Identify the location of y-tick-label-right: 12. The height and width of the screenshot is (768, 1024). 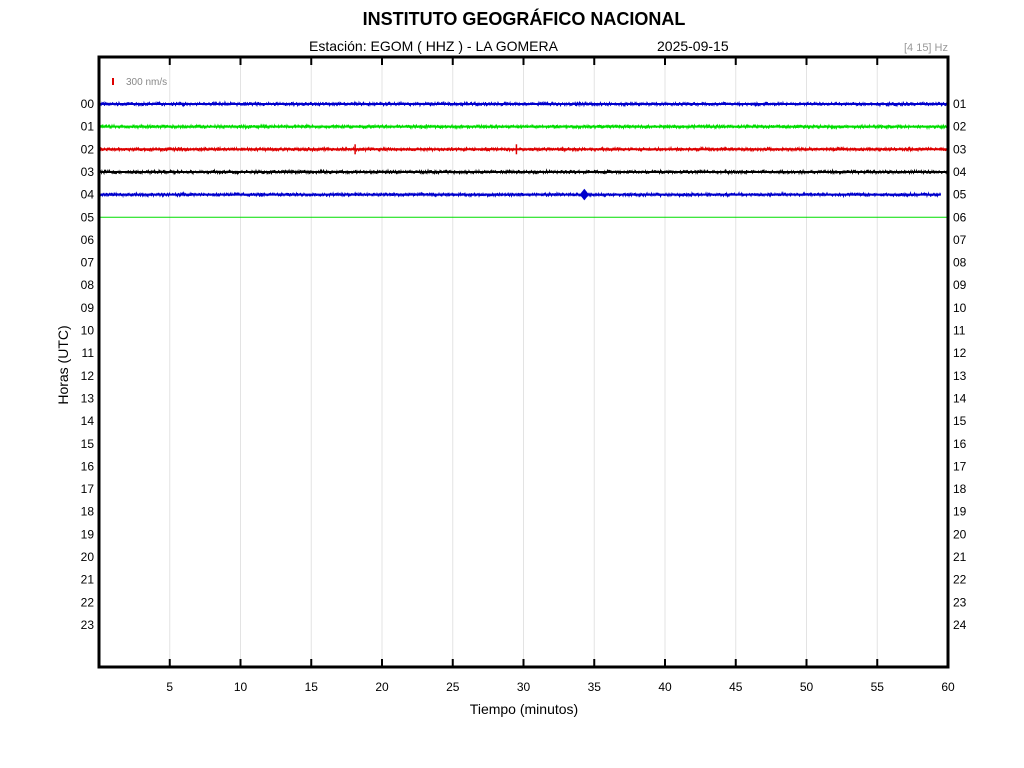
(960, 353).